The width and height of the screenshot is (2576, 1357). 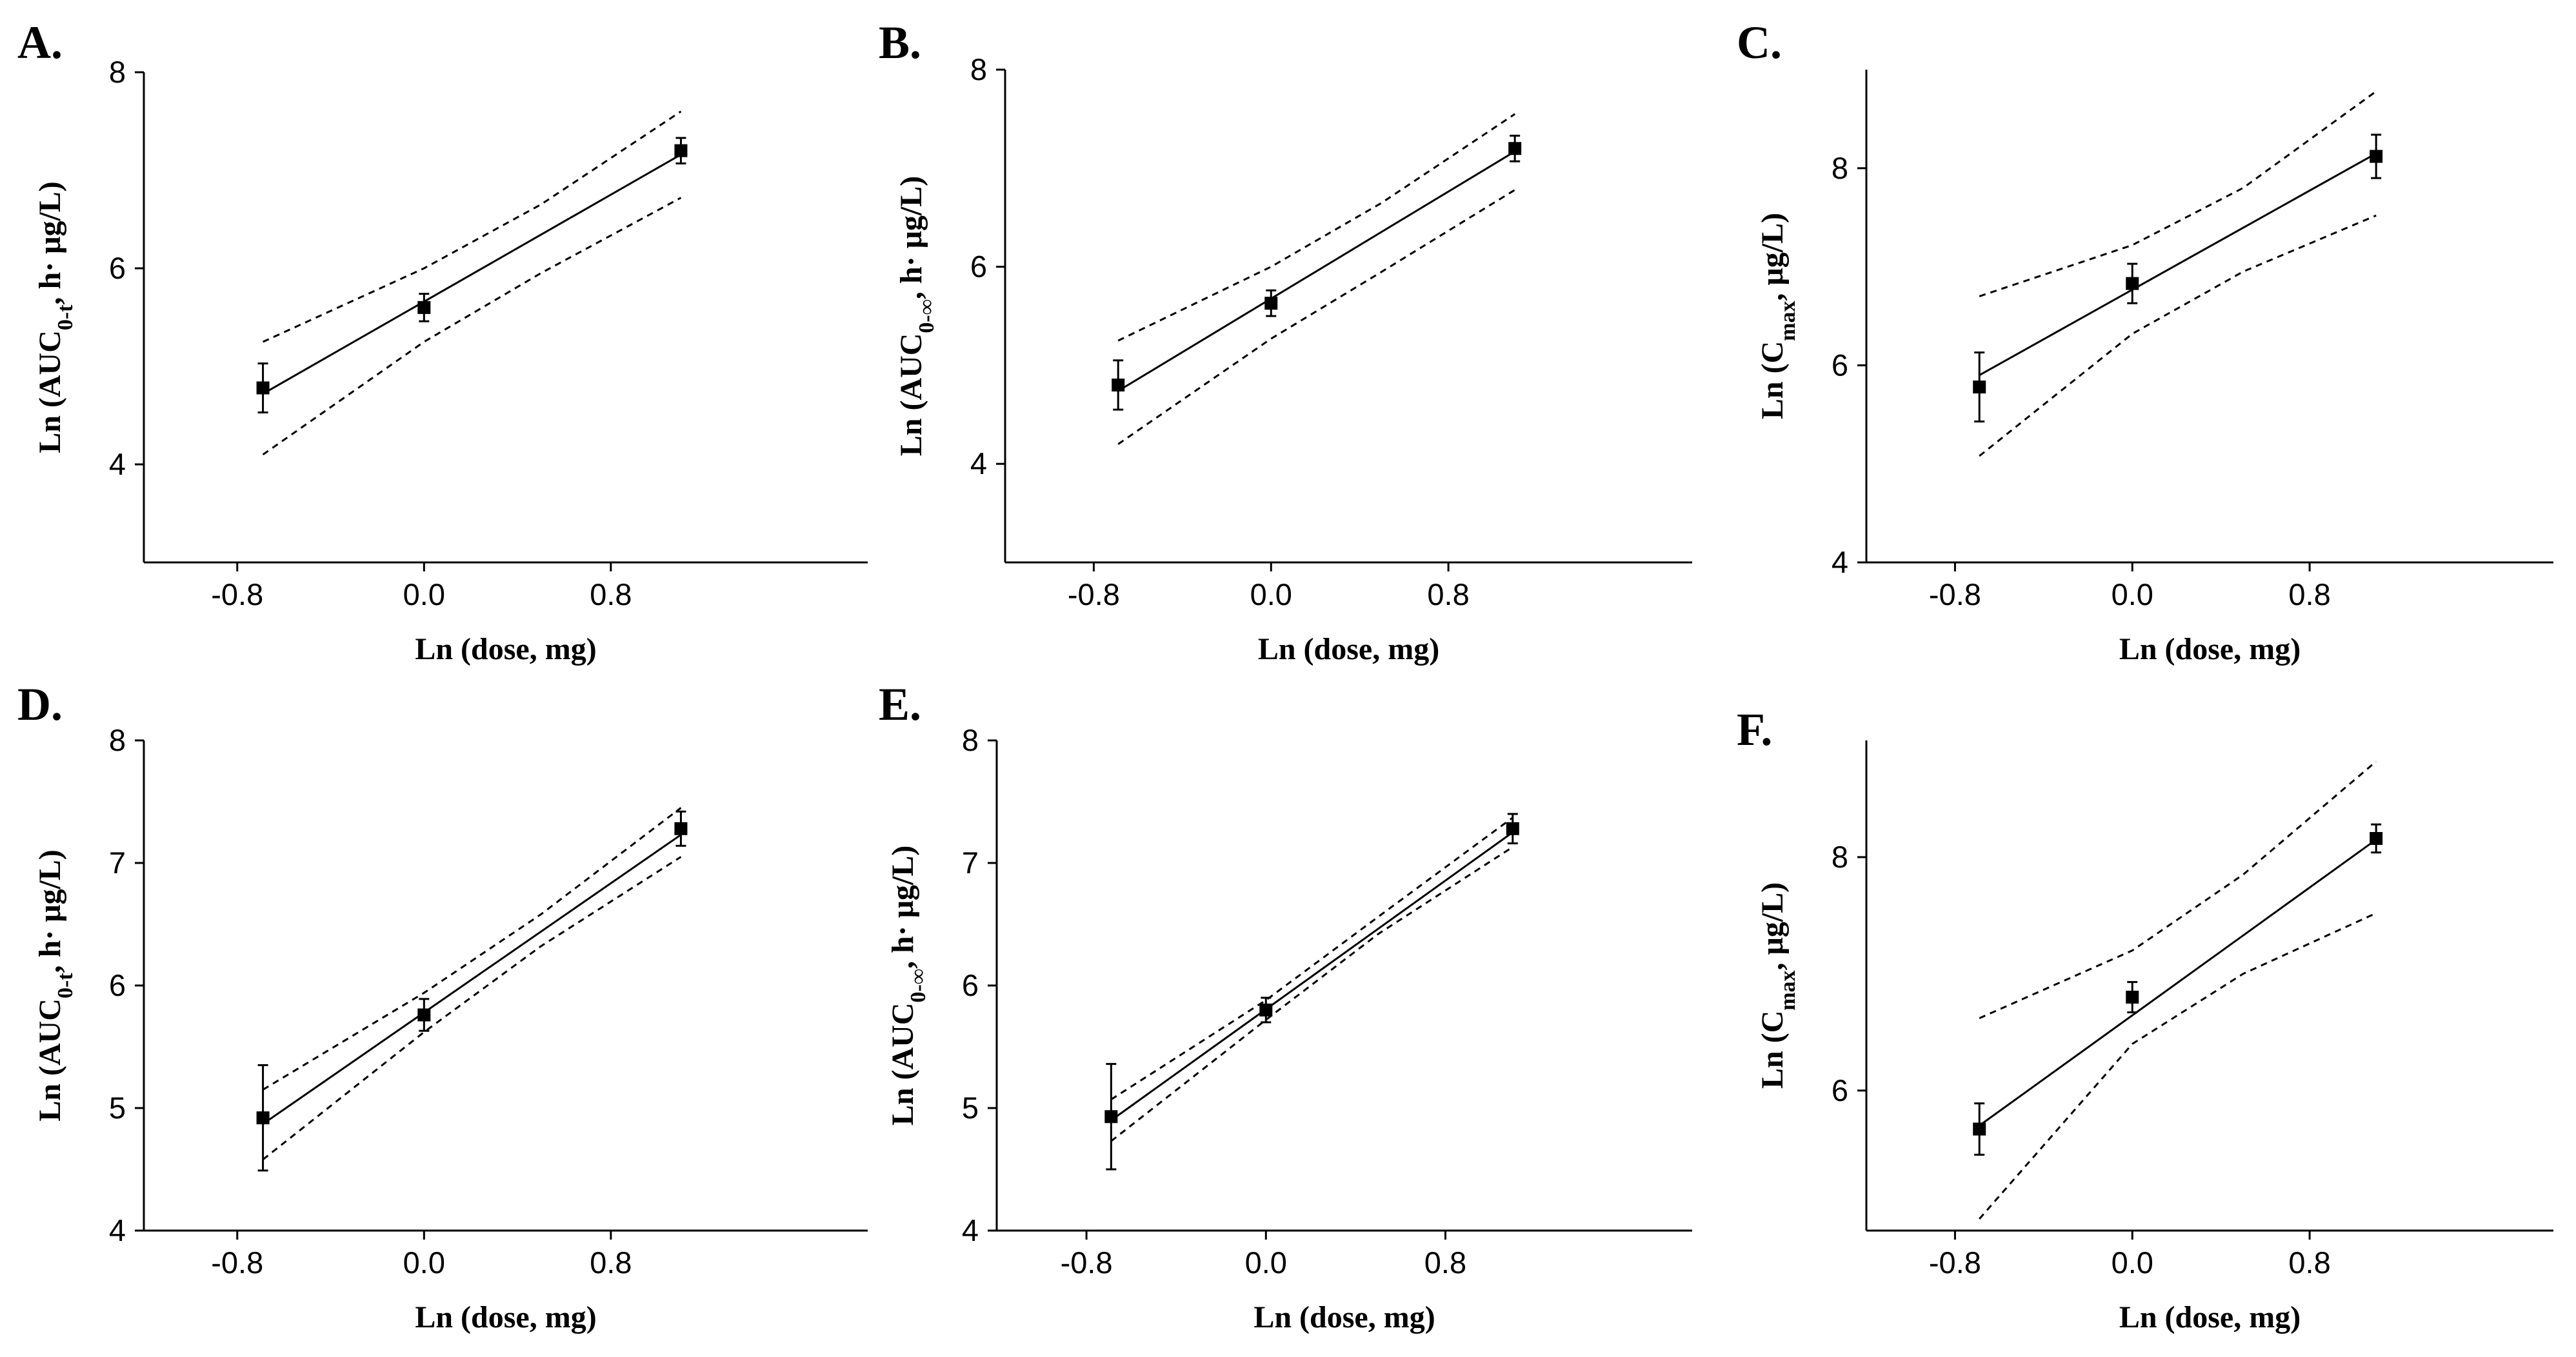 I want to click on panel-label: A., so click(x=40, y=42).